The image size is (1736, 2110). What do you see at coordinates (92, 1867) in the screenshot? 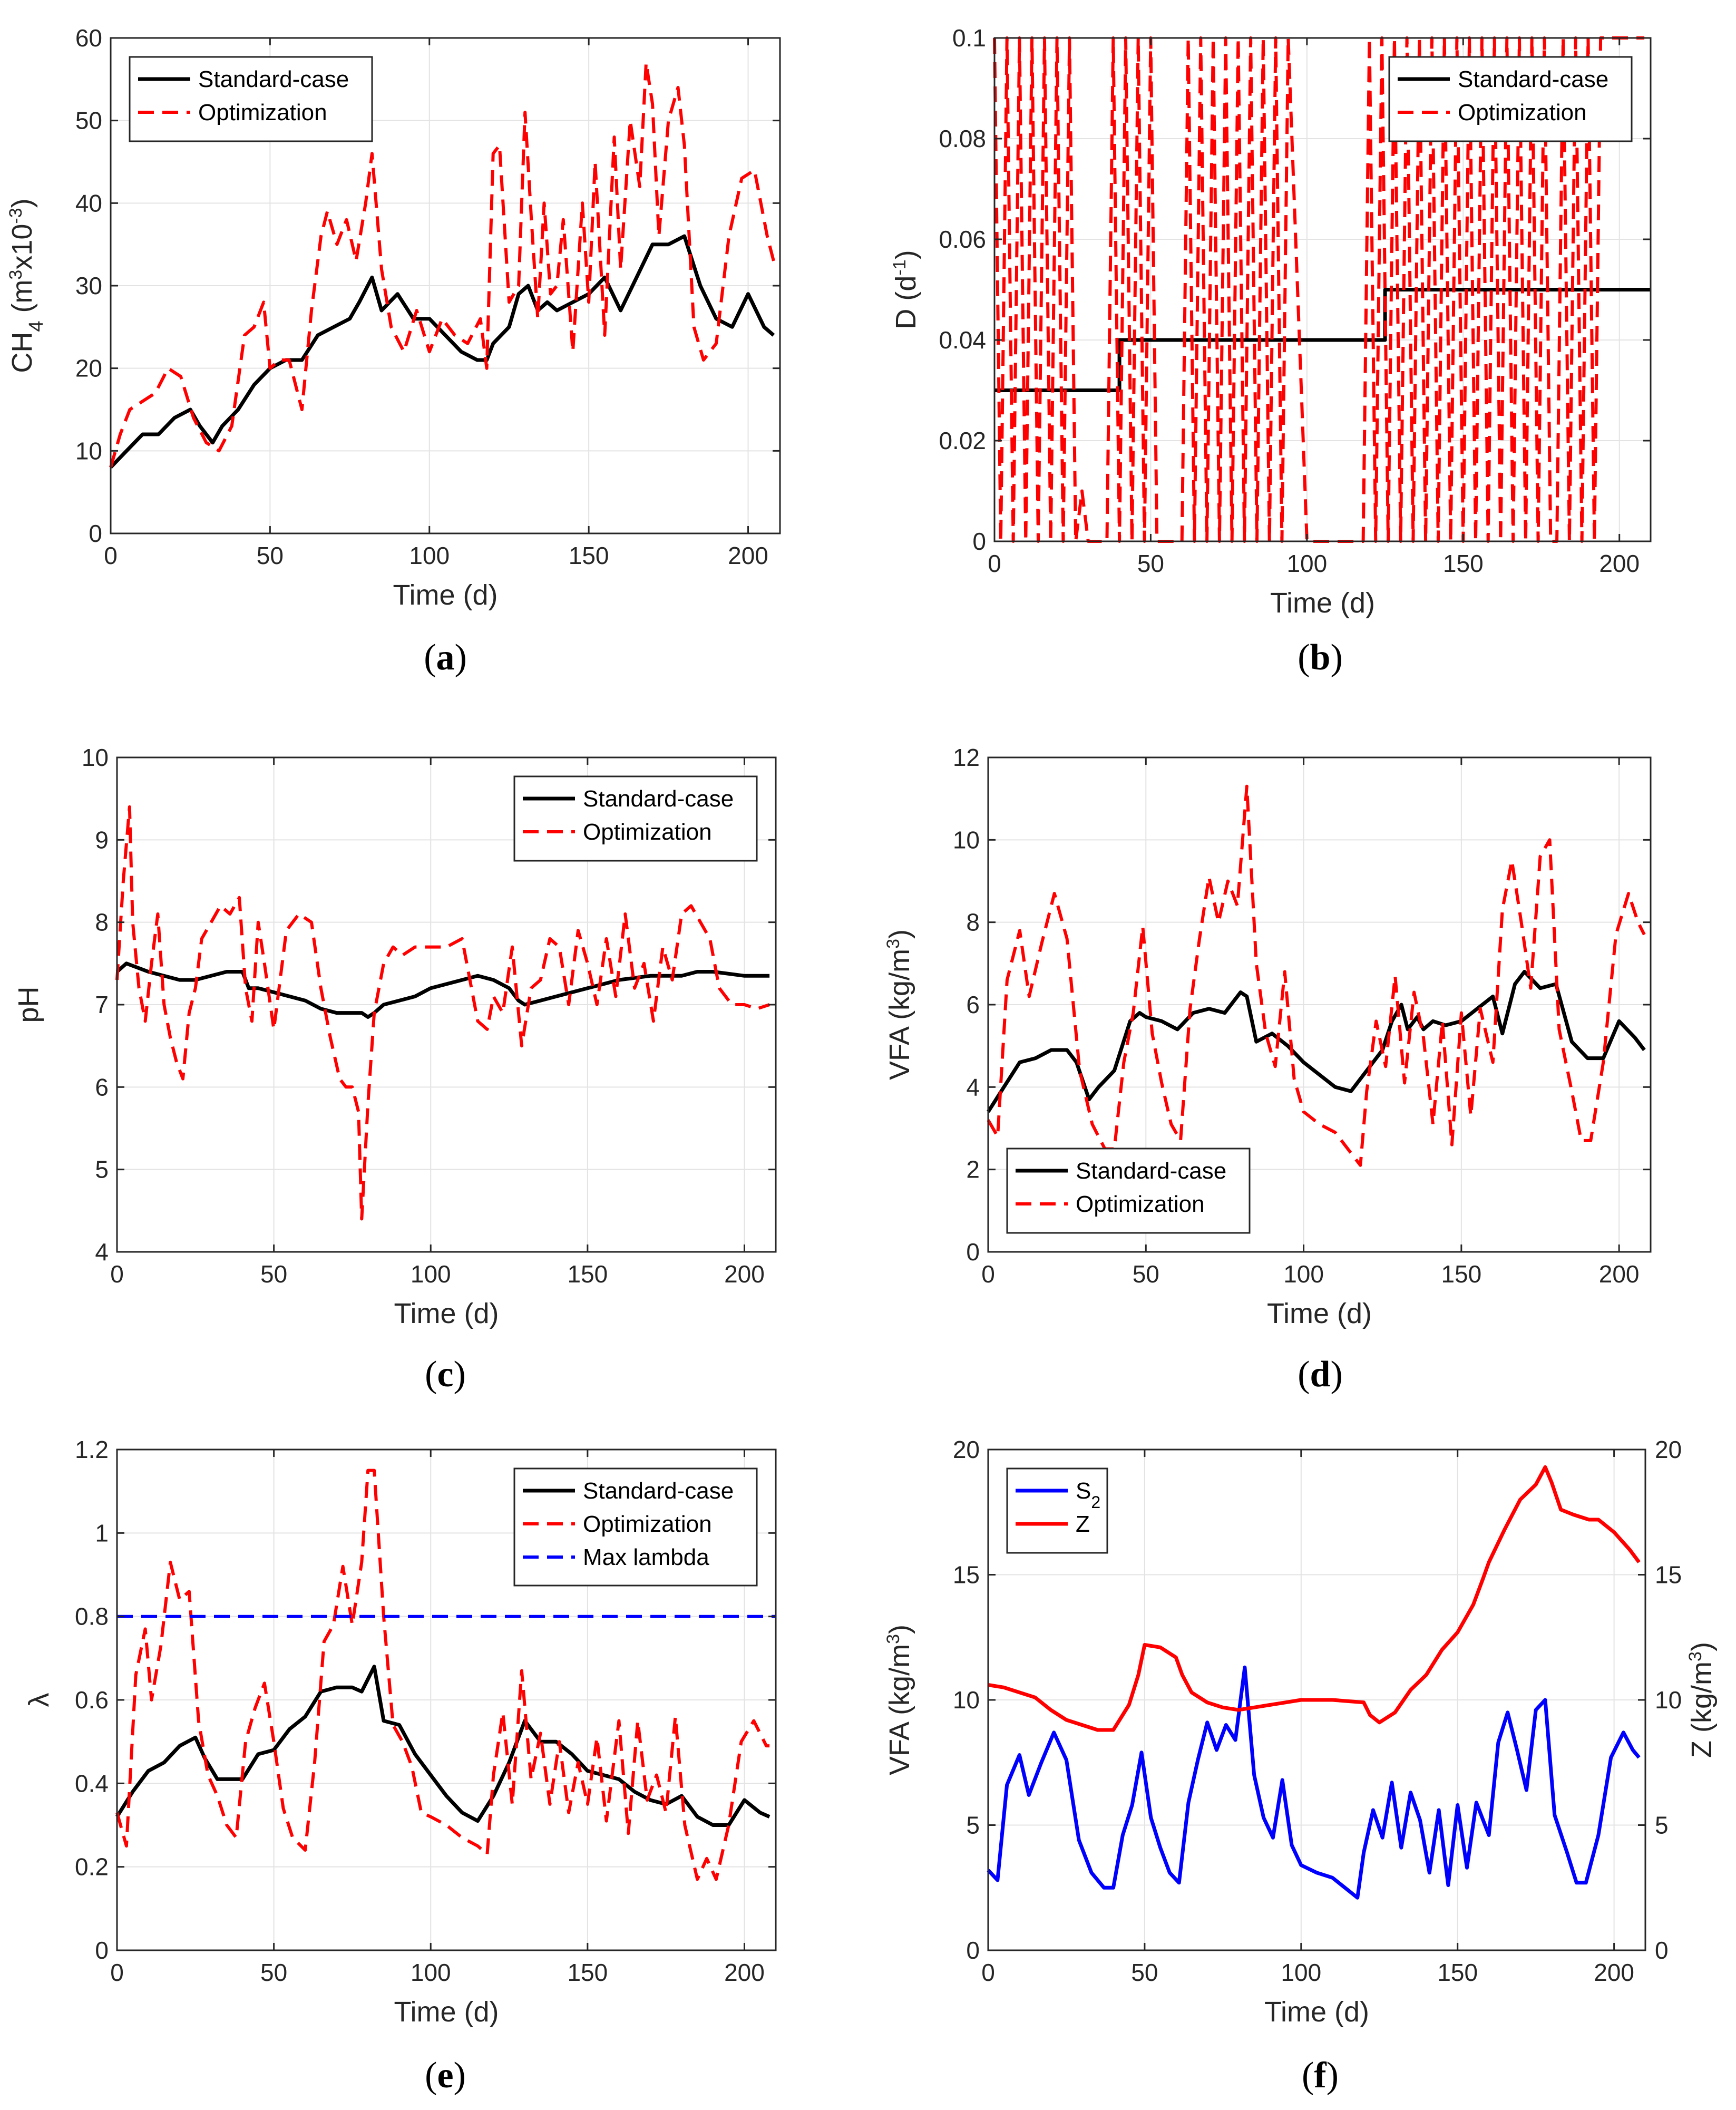
I see `y-tick-label: 0.2` at bounding box center [92, 1867].